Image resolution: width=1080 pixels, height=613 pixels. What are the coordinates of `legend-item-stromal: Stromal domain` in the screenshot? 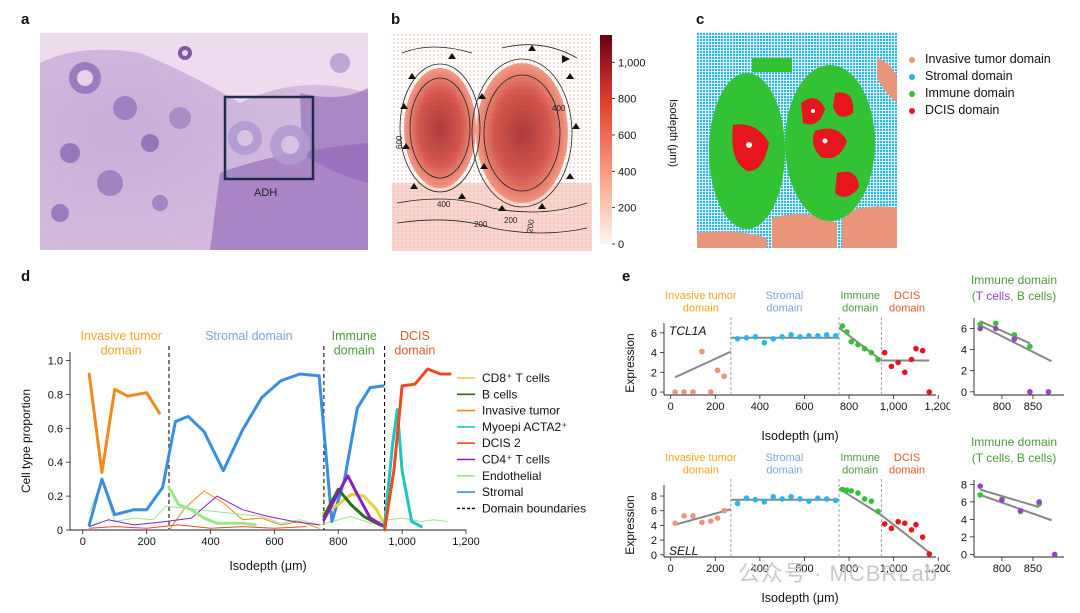 It's located at (980, 76).